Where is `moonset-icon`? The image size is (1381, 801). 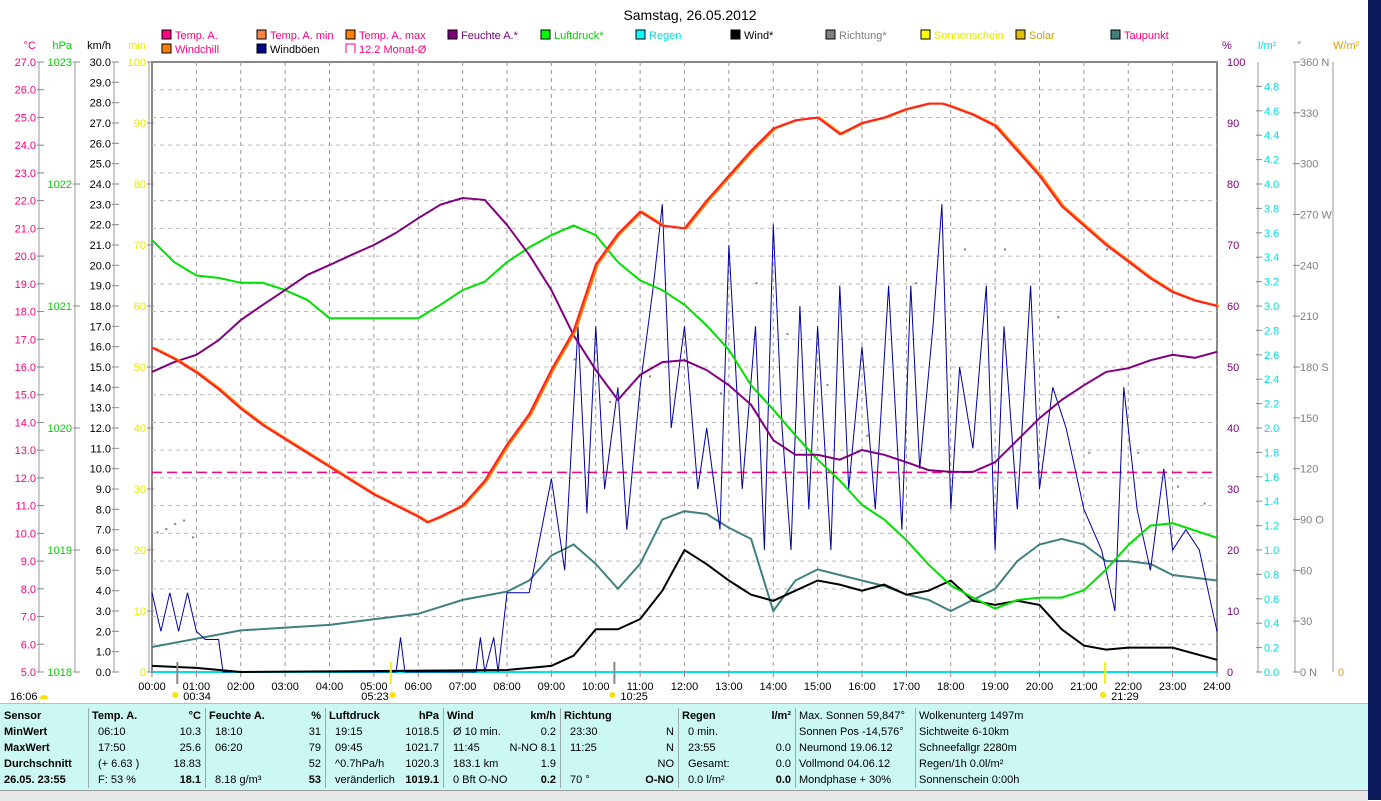 moonset-icon is located at coordinates (175, 695).